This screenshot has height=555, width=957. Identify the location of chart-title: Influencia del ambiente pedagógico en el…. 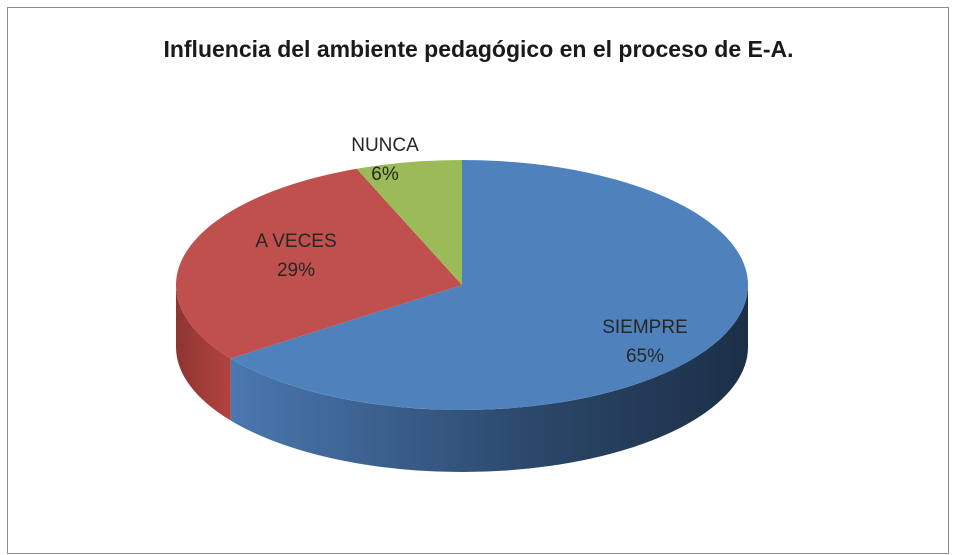
(478, 49).